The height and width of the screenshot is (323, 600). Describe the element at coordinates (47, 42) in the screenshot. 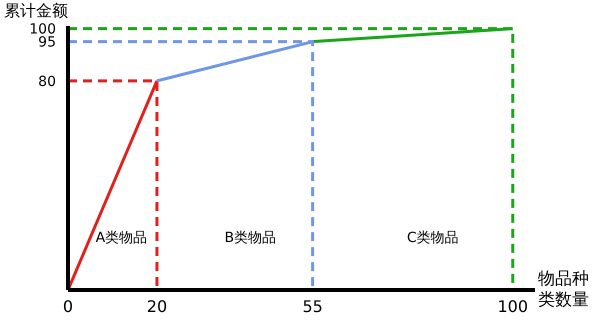

I see `y-tick-label: 95` at that location.